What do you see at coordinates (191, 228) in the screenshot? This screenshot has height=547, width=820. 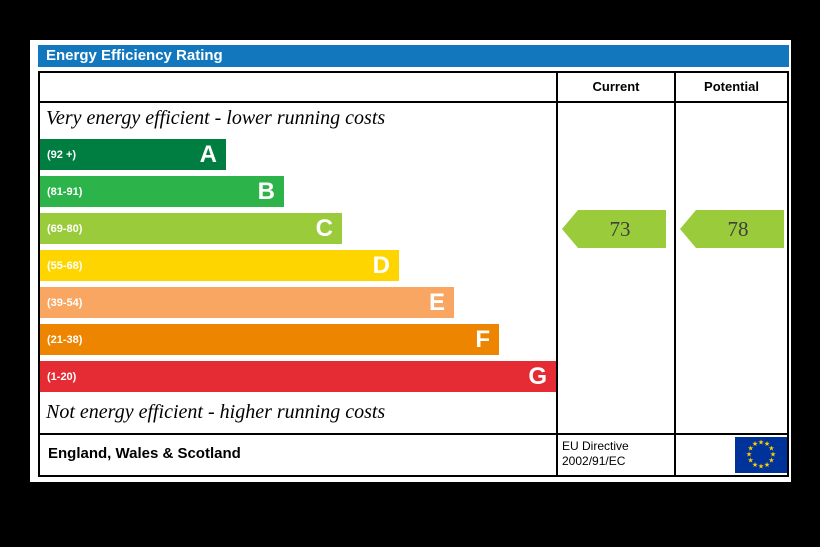 I see `band-bar-c: (69-80) C` at bounding box center [191, 228].